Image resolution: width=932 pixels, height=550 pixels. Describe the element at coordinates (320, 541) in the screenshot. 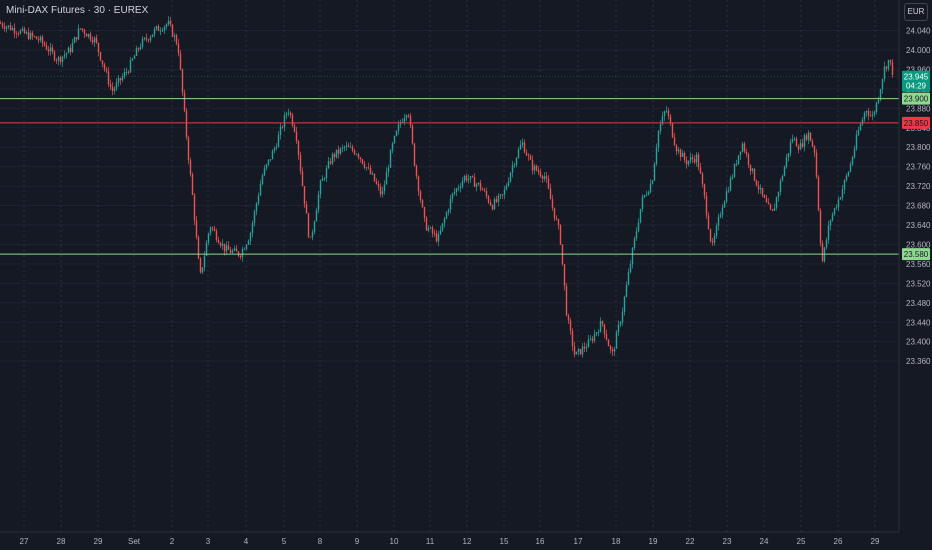

I see `x-tick-label: 8` at that location.